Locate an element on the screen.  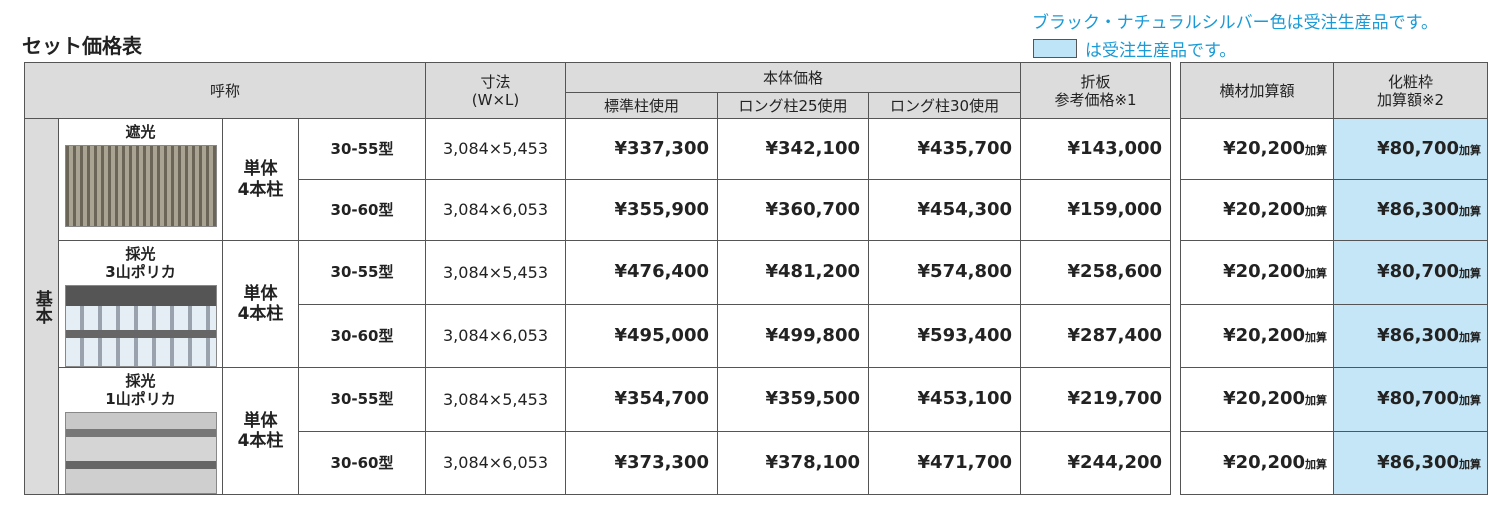
type-cell: 採光 3山ポリカ is located at coordinates (140, 304).